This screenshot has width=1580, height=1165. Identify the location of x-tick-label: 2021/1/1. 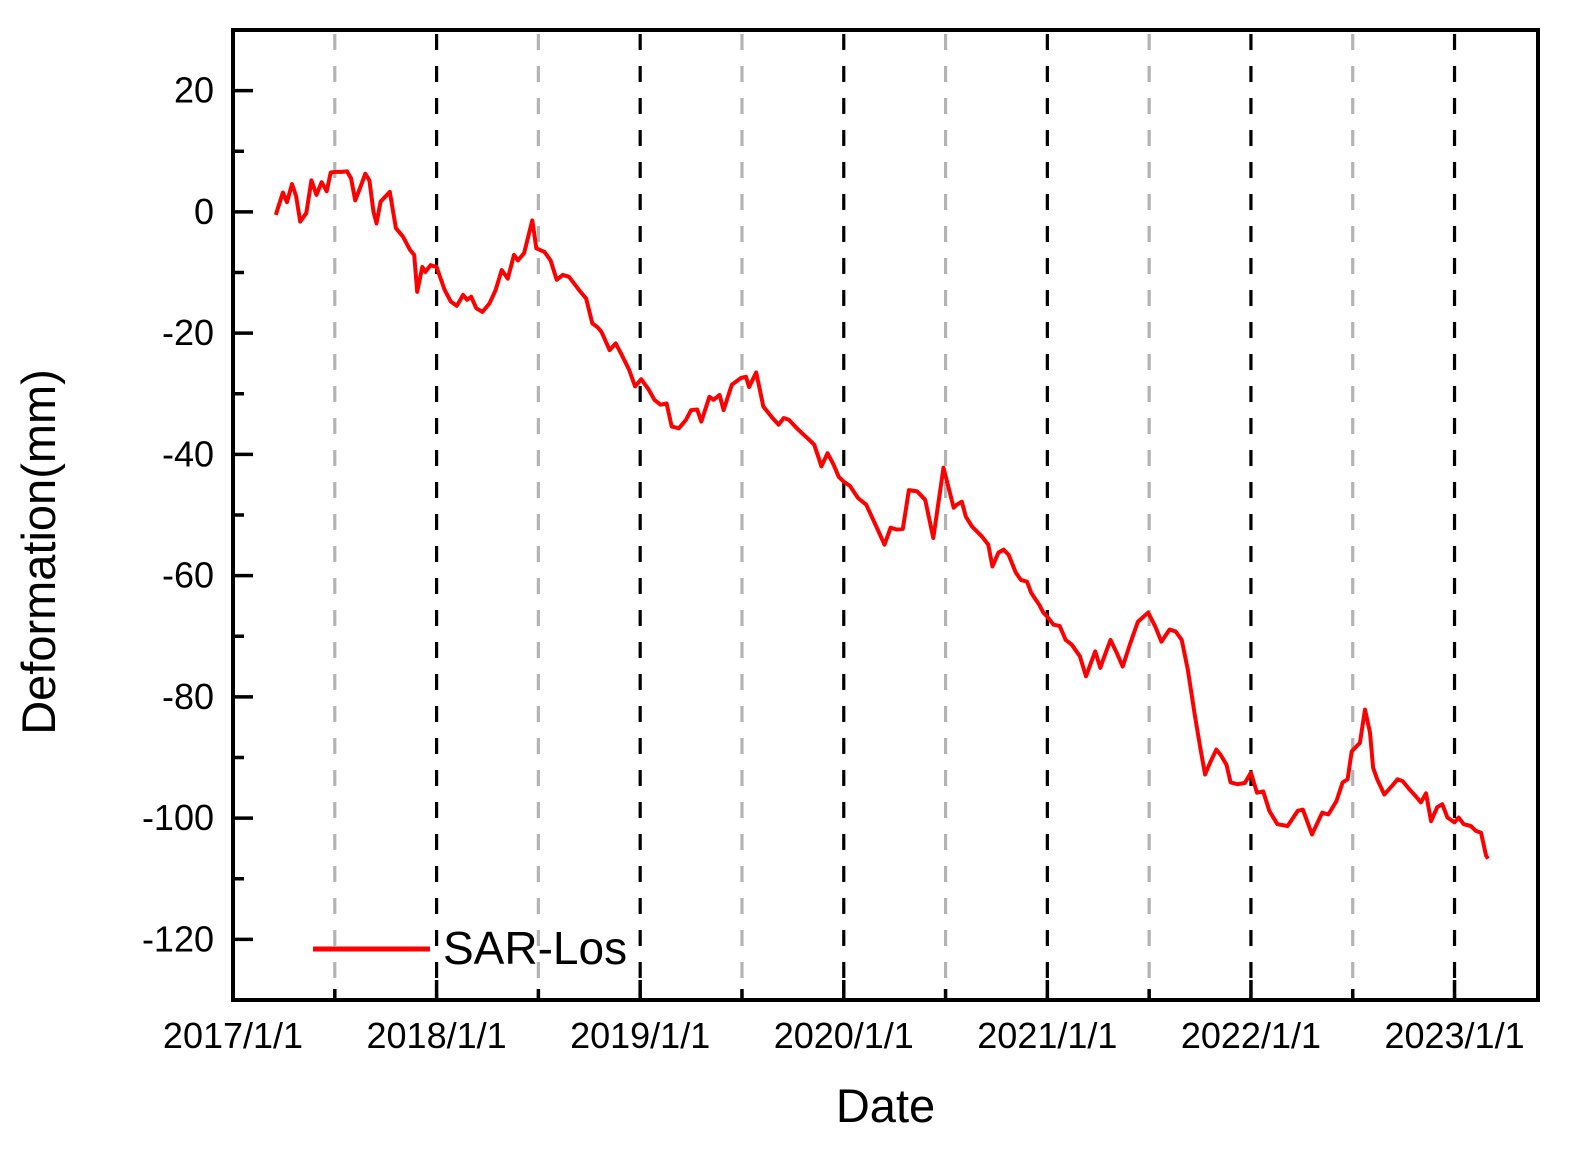
(1047, 1035).